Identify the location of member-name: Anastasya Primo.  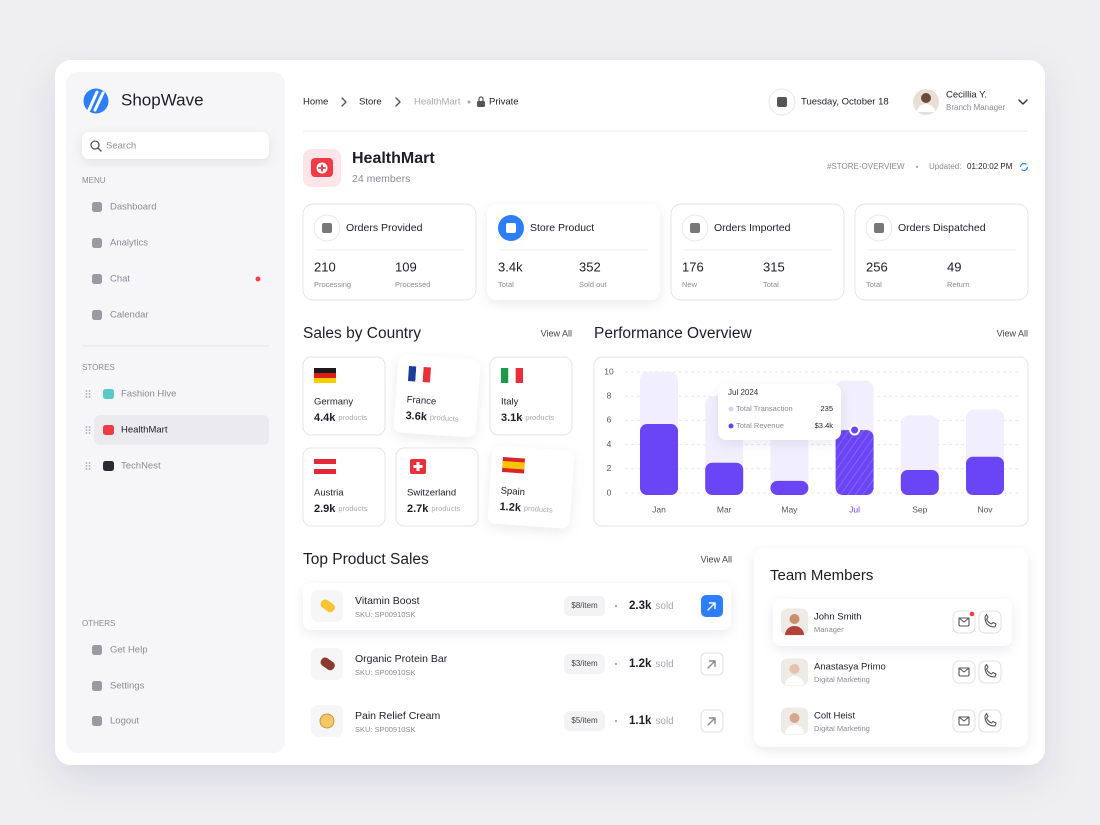
(850, 667).